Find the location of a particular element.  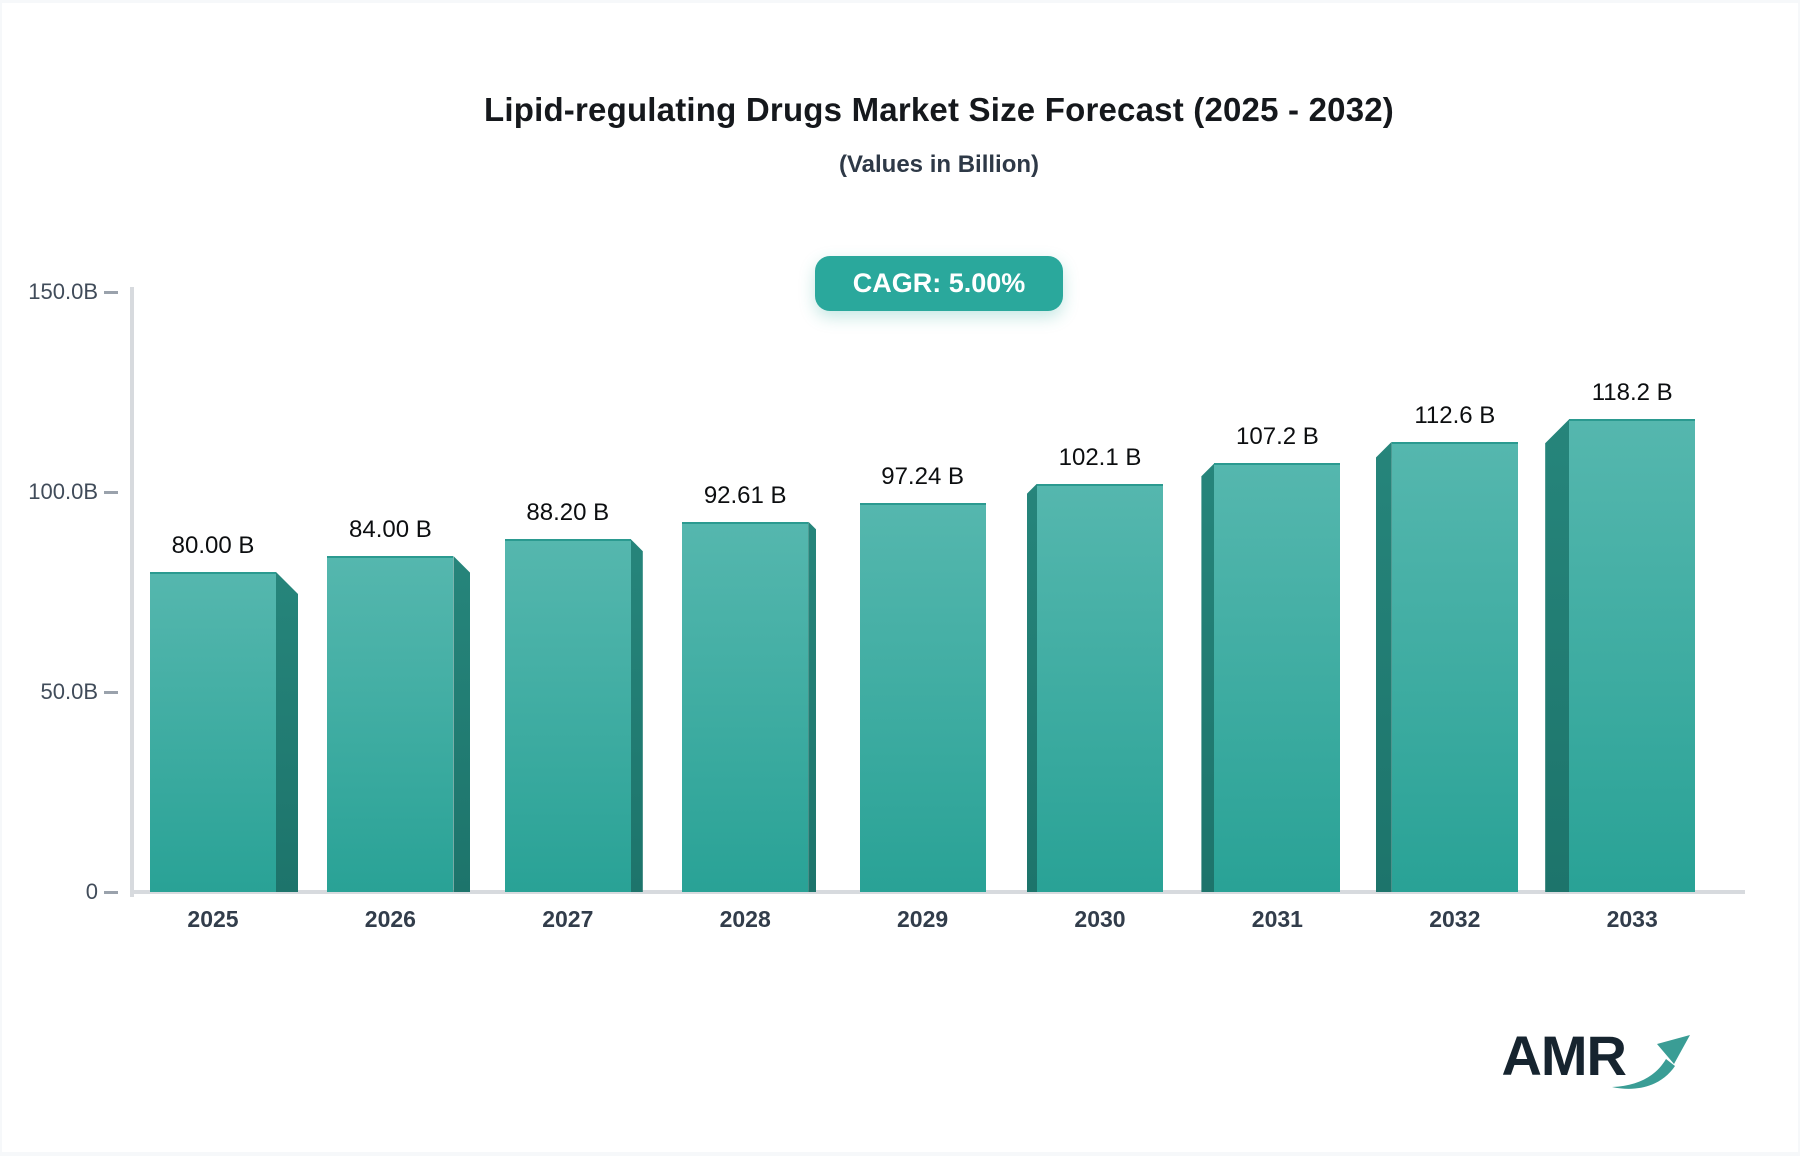

bar-2027 is located at coordinates (567, 715).